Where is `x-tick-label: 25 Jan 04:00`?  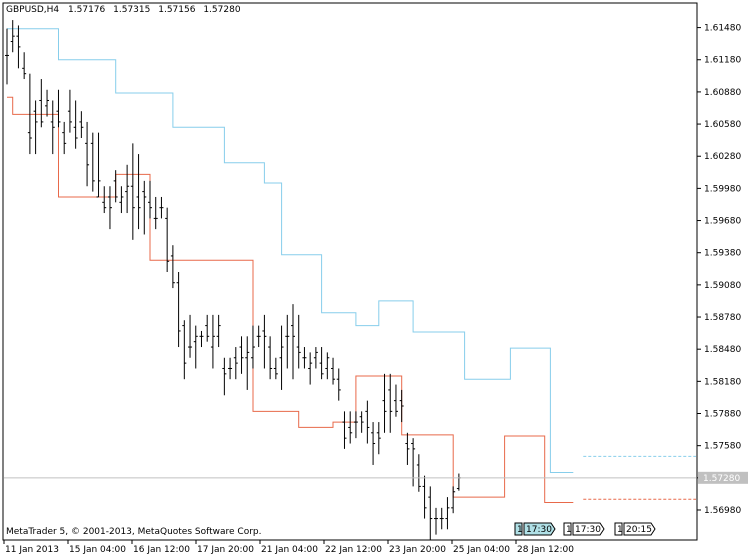 x-tick-label: 25 Jan 04:00 is located at coordinates (481, 550).